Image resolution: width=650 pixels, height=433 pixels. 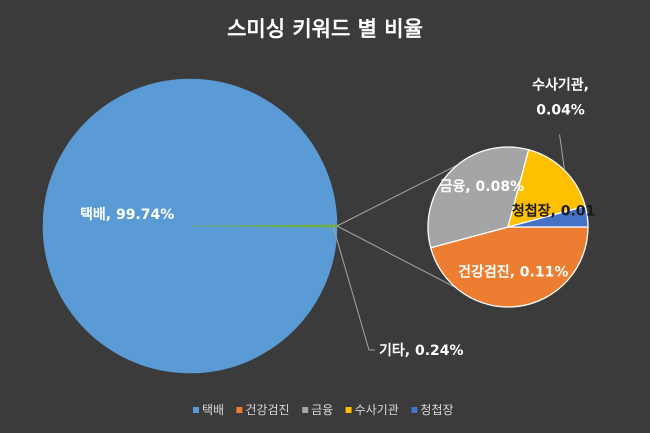 What do you see at coordinates (263, 226) in the screenshot?
I see `main-pie-slice-other` at bounding box center [263, 226].